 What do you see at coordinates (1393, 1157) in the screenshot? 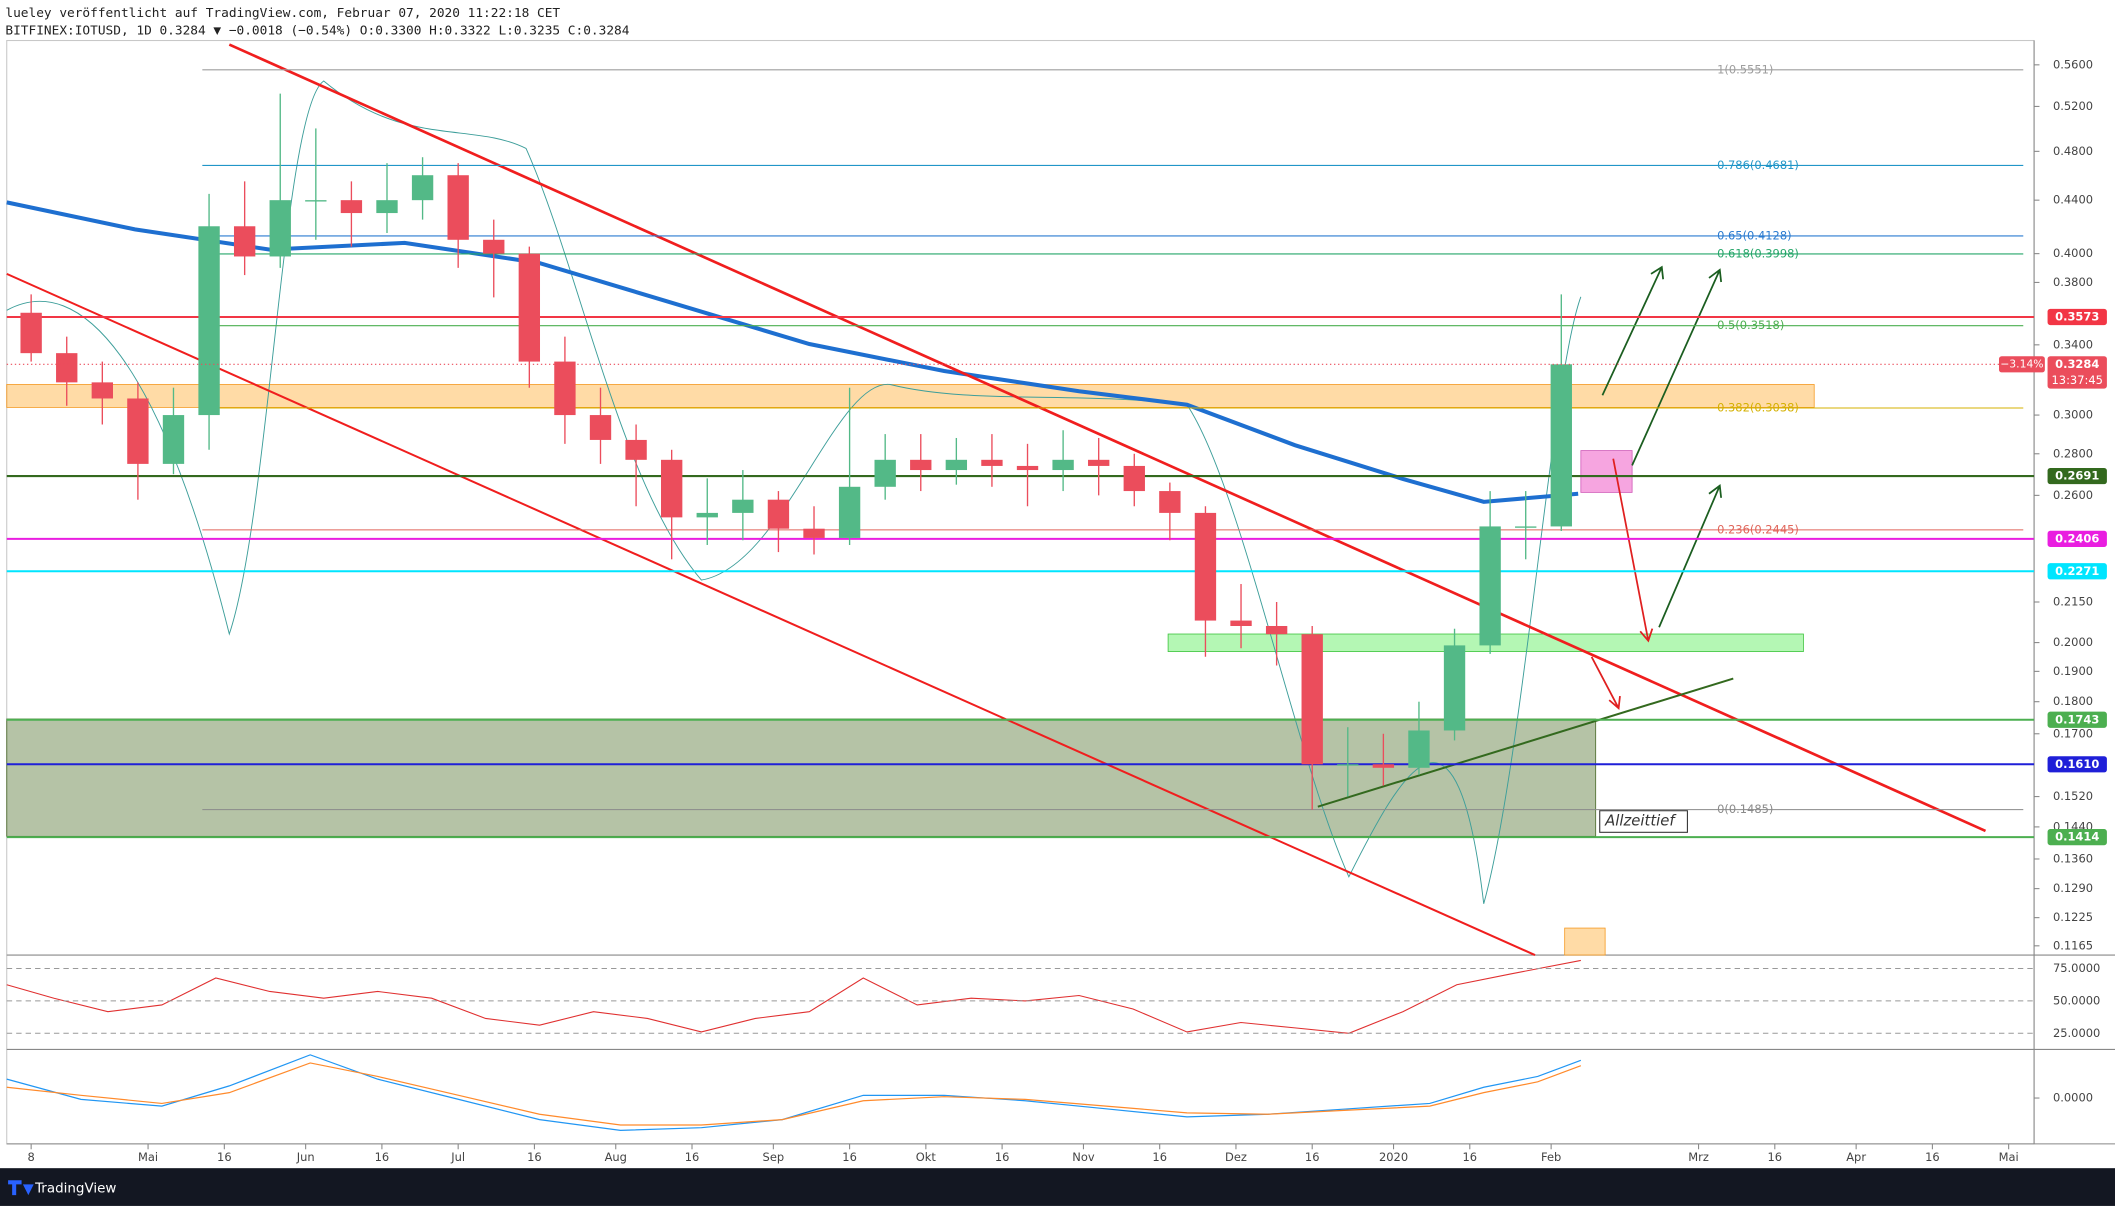
I see `x-tick-label: 2020` at bounding box center [1393, 1157].